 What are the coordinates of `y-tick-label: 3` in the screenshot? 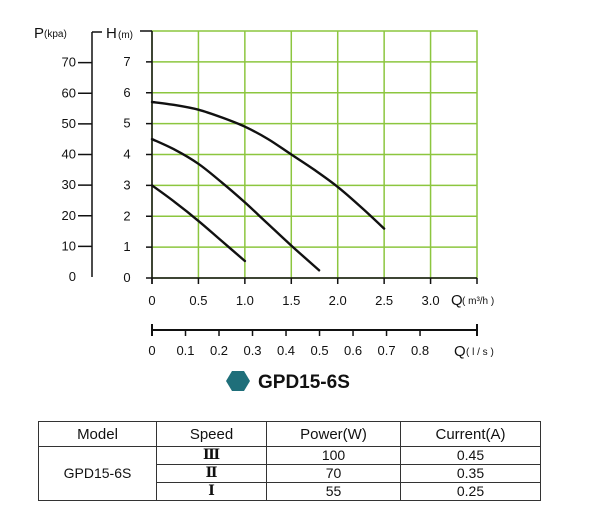 It's located at (126, 184).